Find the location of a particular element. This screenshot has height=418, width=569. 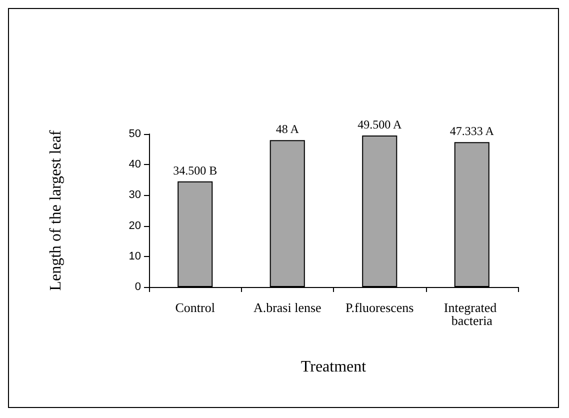

x-tick-label: A.brasi lense is located at coordinates (287, 307).